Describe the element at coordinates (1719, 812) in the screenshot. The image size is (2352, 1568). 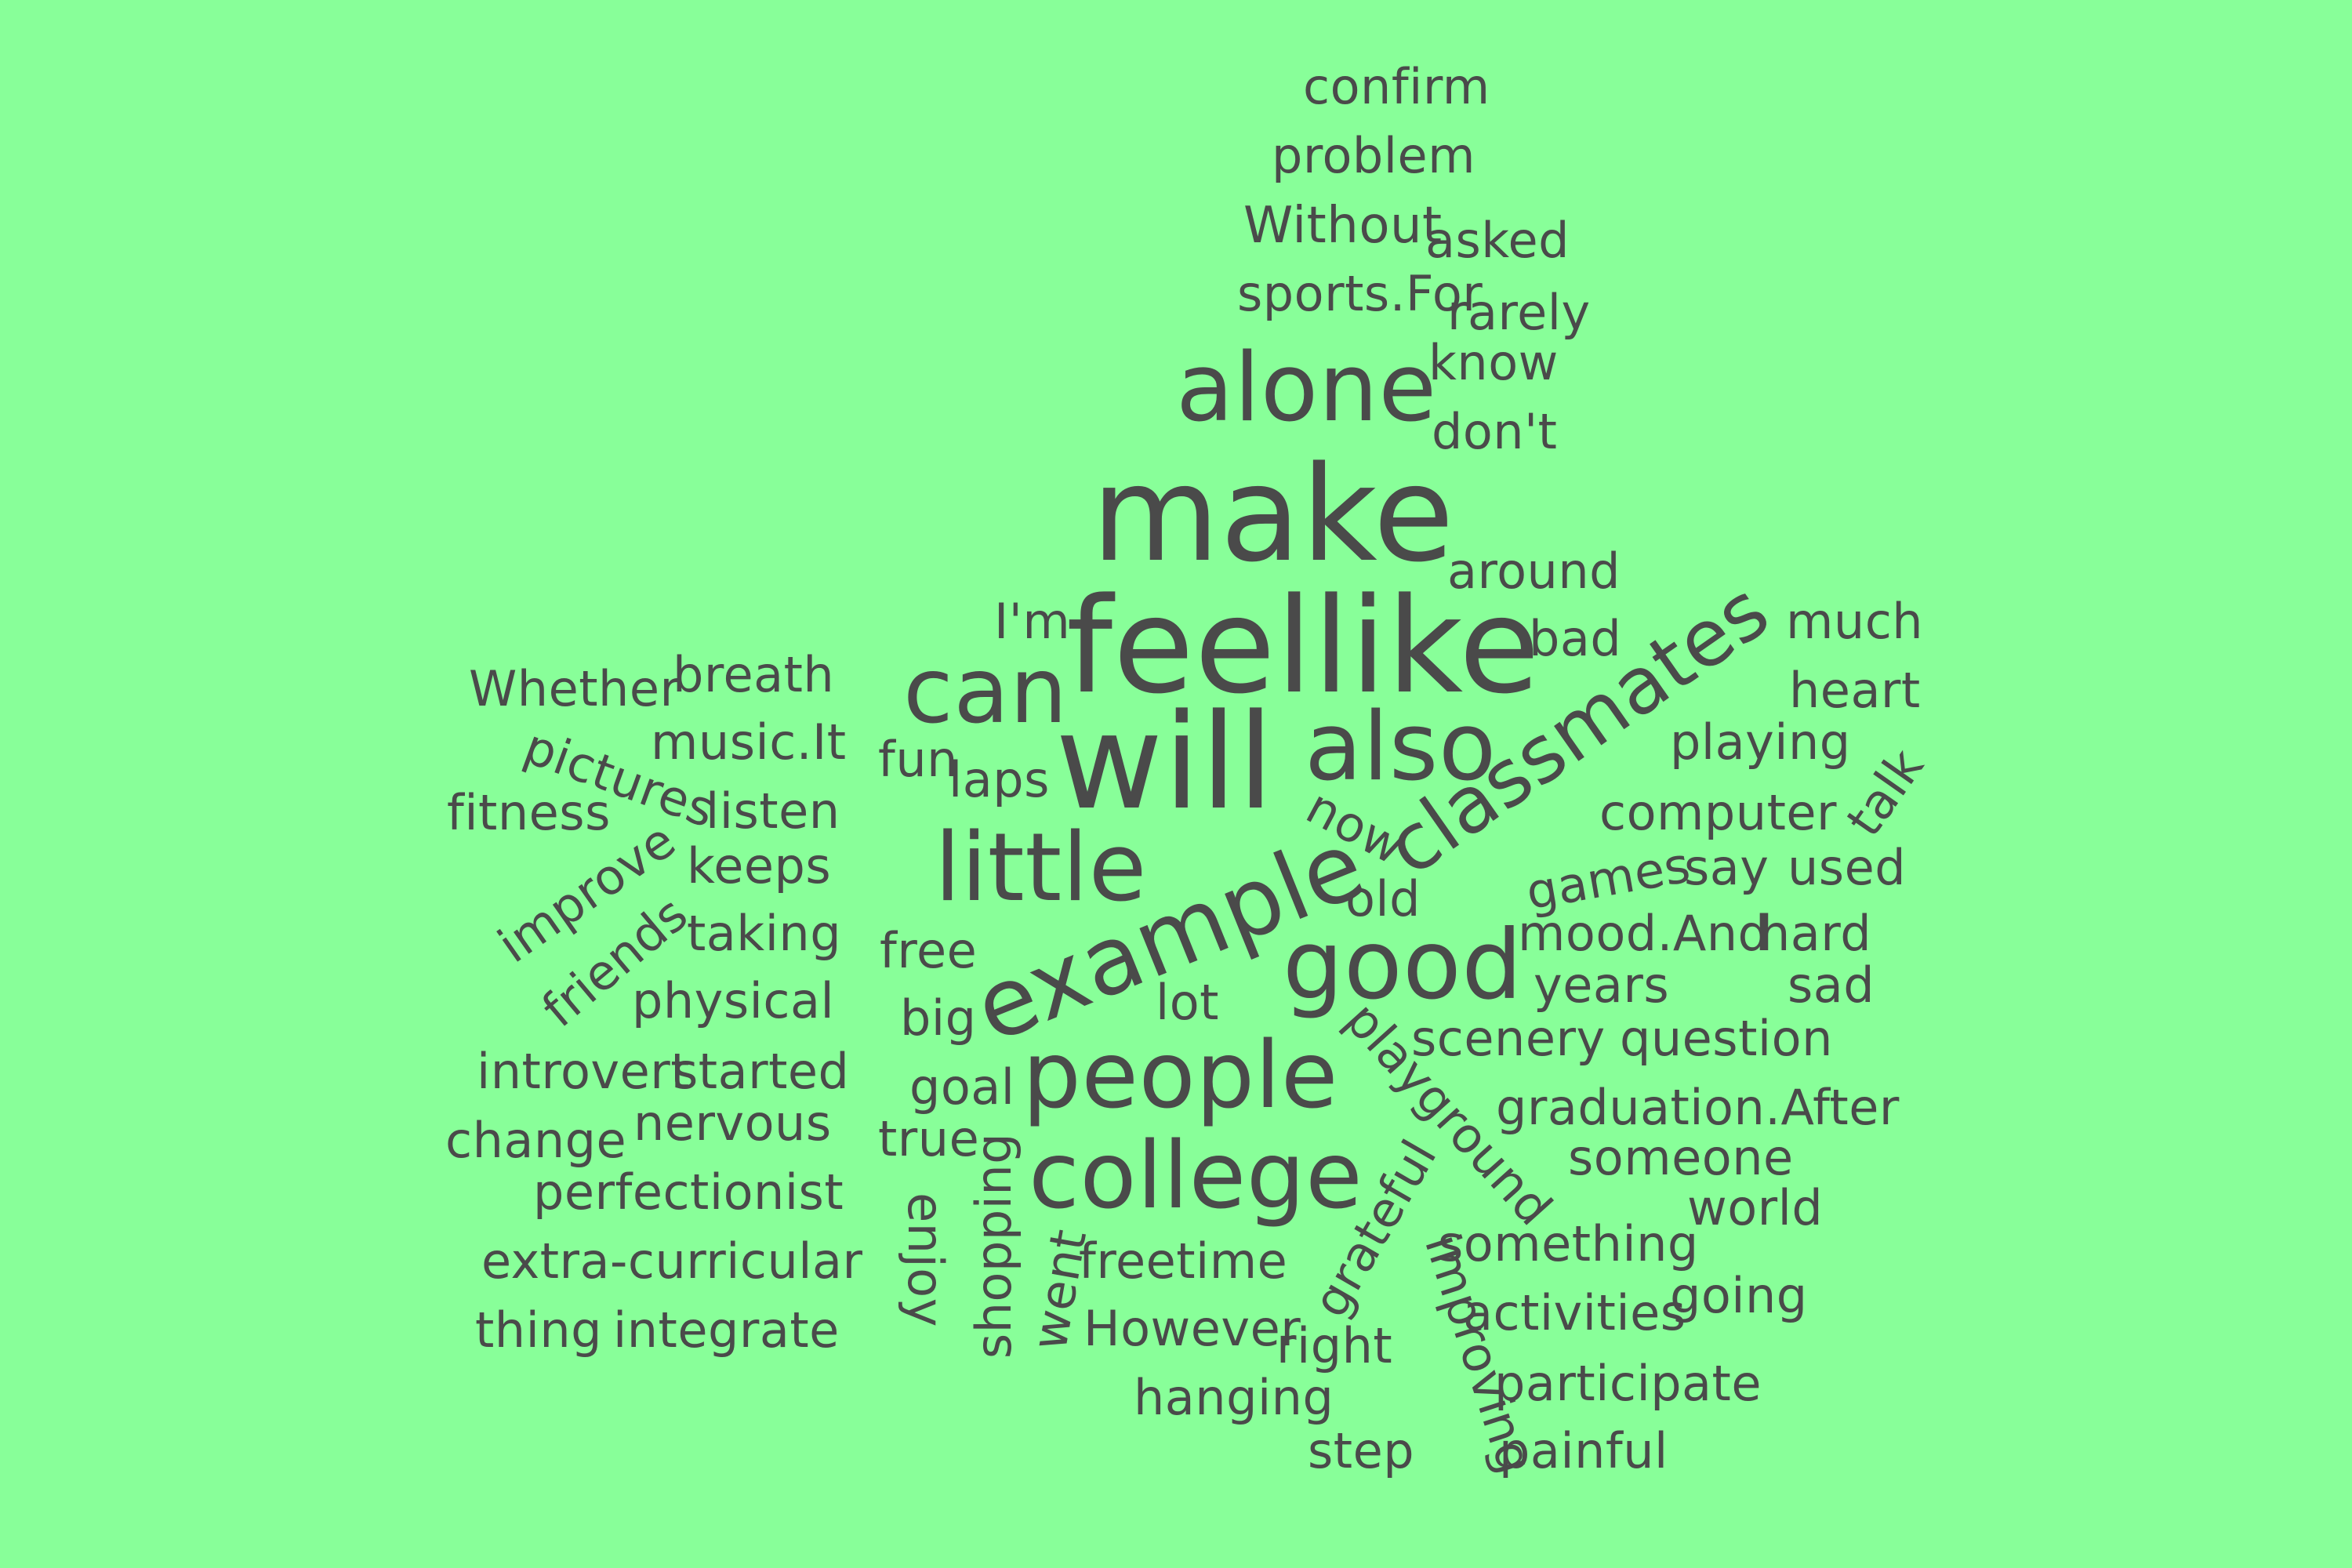
I see `word-computer: computer` at that location.